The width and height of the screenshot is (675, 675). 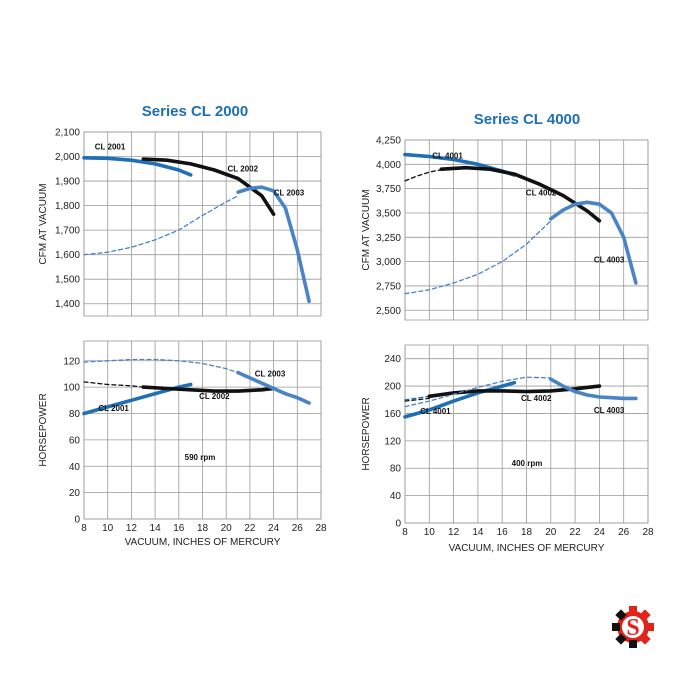 What do you see at coordinates (388, 262) in the screenshot?
I see `y-tick-label: 3,000` at bounding box center [388, 262].